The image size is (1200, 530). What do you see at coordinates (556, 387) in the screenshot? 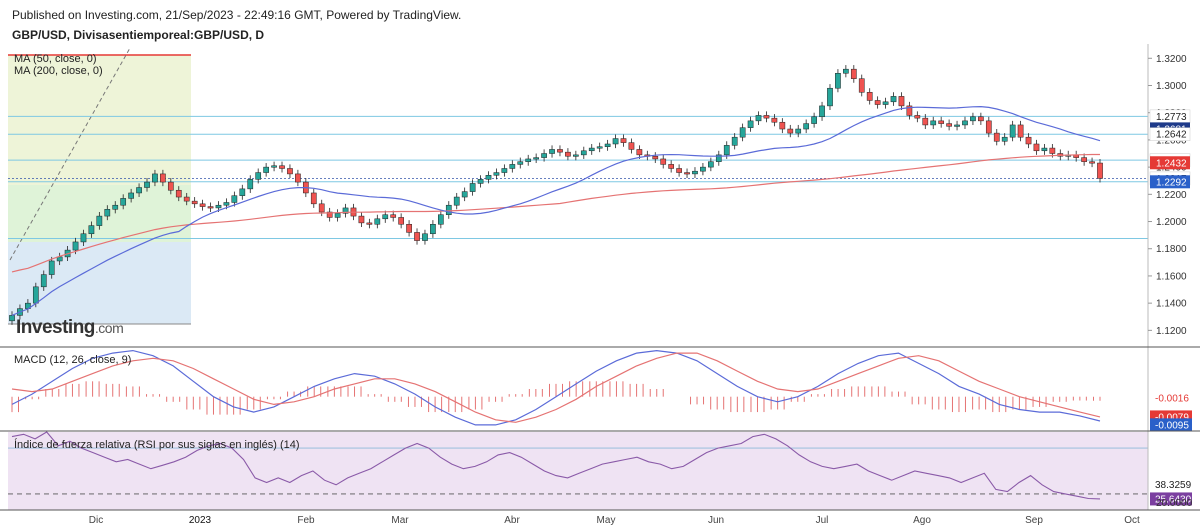
I see `macd-line` at bounding box center [556, 387].